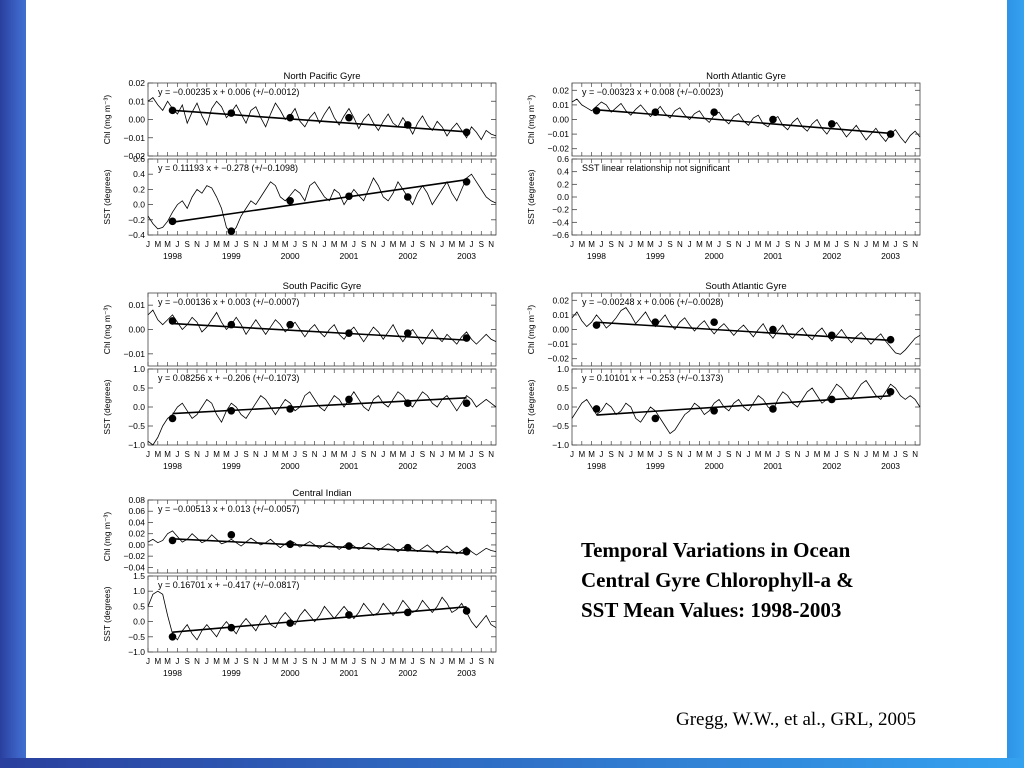 The width and height of the screenshot is (1024, 768). What do you see at coordinates (531, 120) in the screenshot?
I see `y-axis-title: Chl (mg m⁻³)` at bounding box center [531, 120].